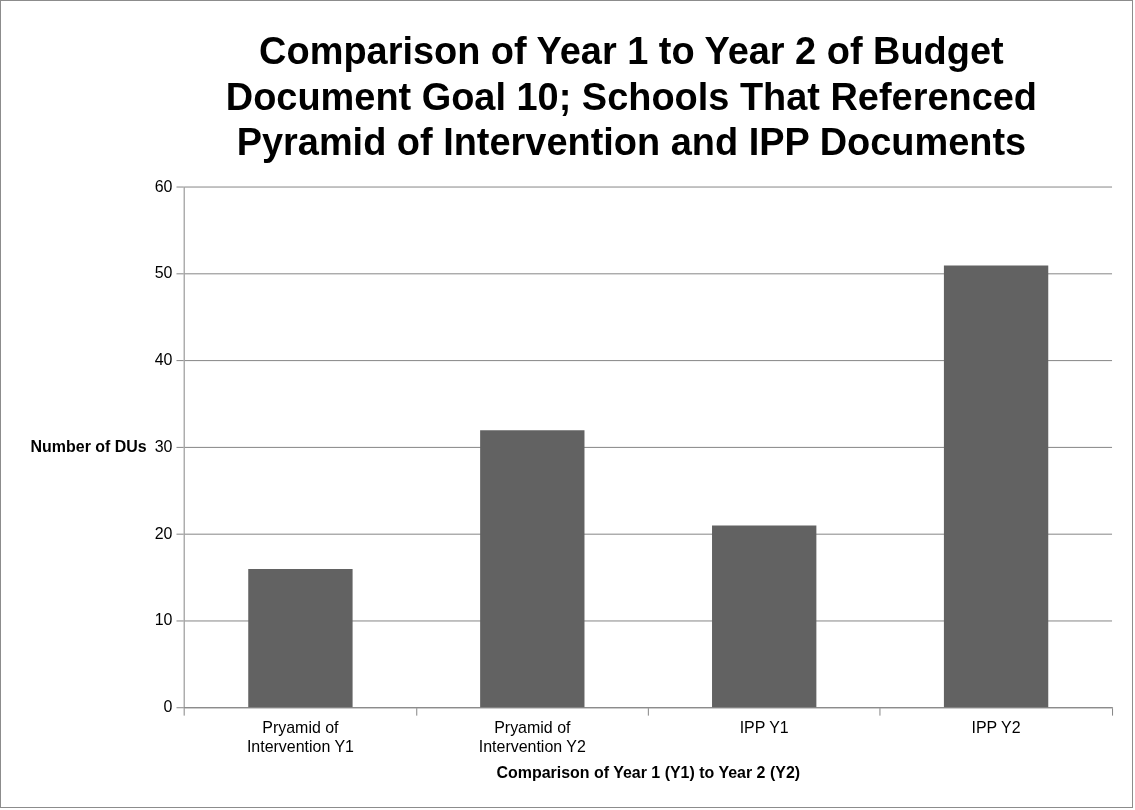 The width and height of the screenshot is (1135, 810). I want to click on y-tick-label: 10, so click(163, 620).